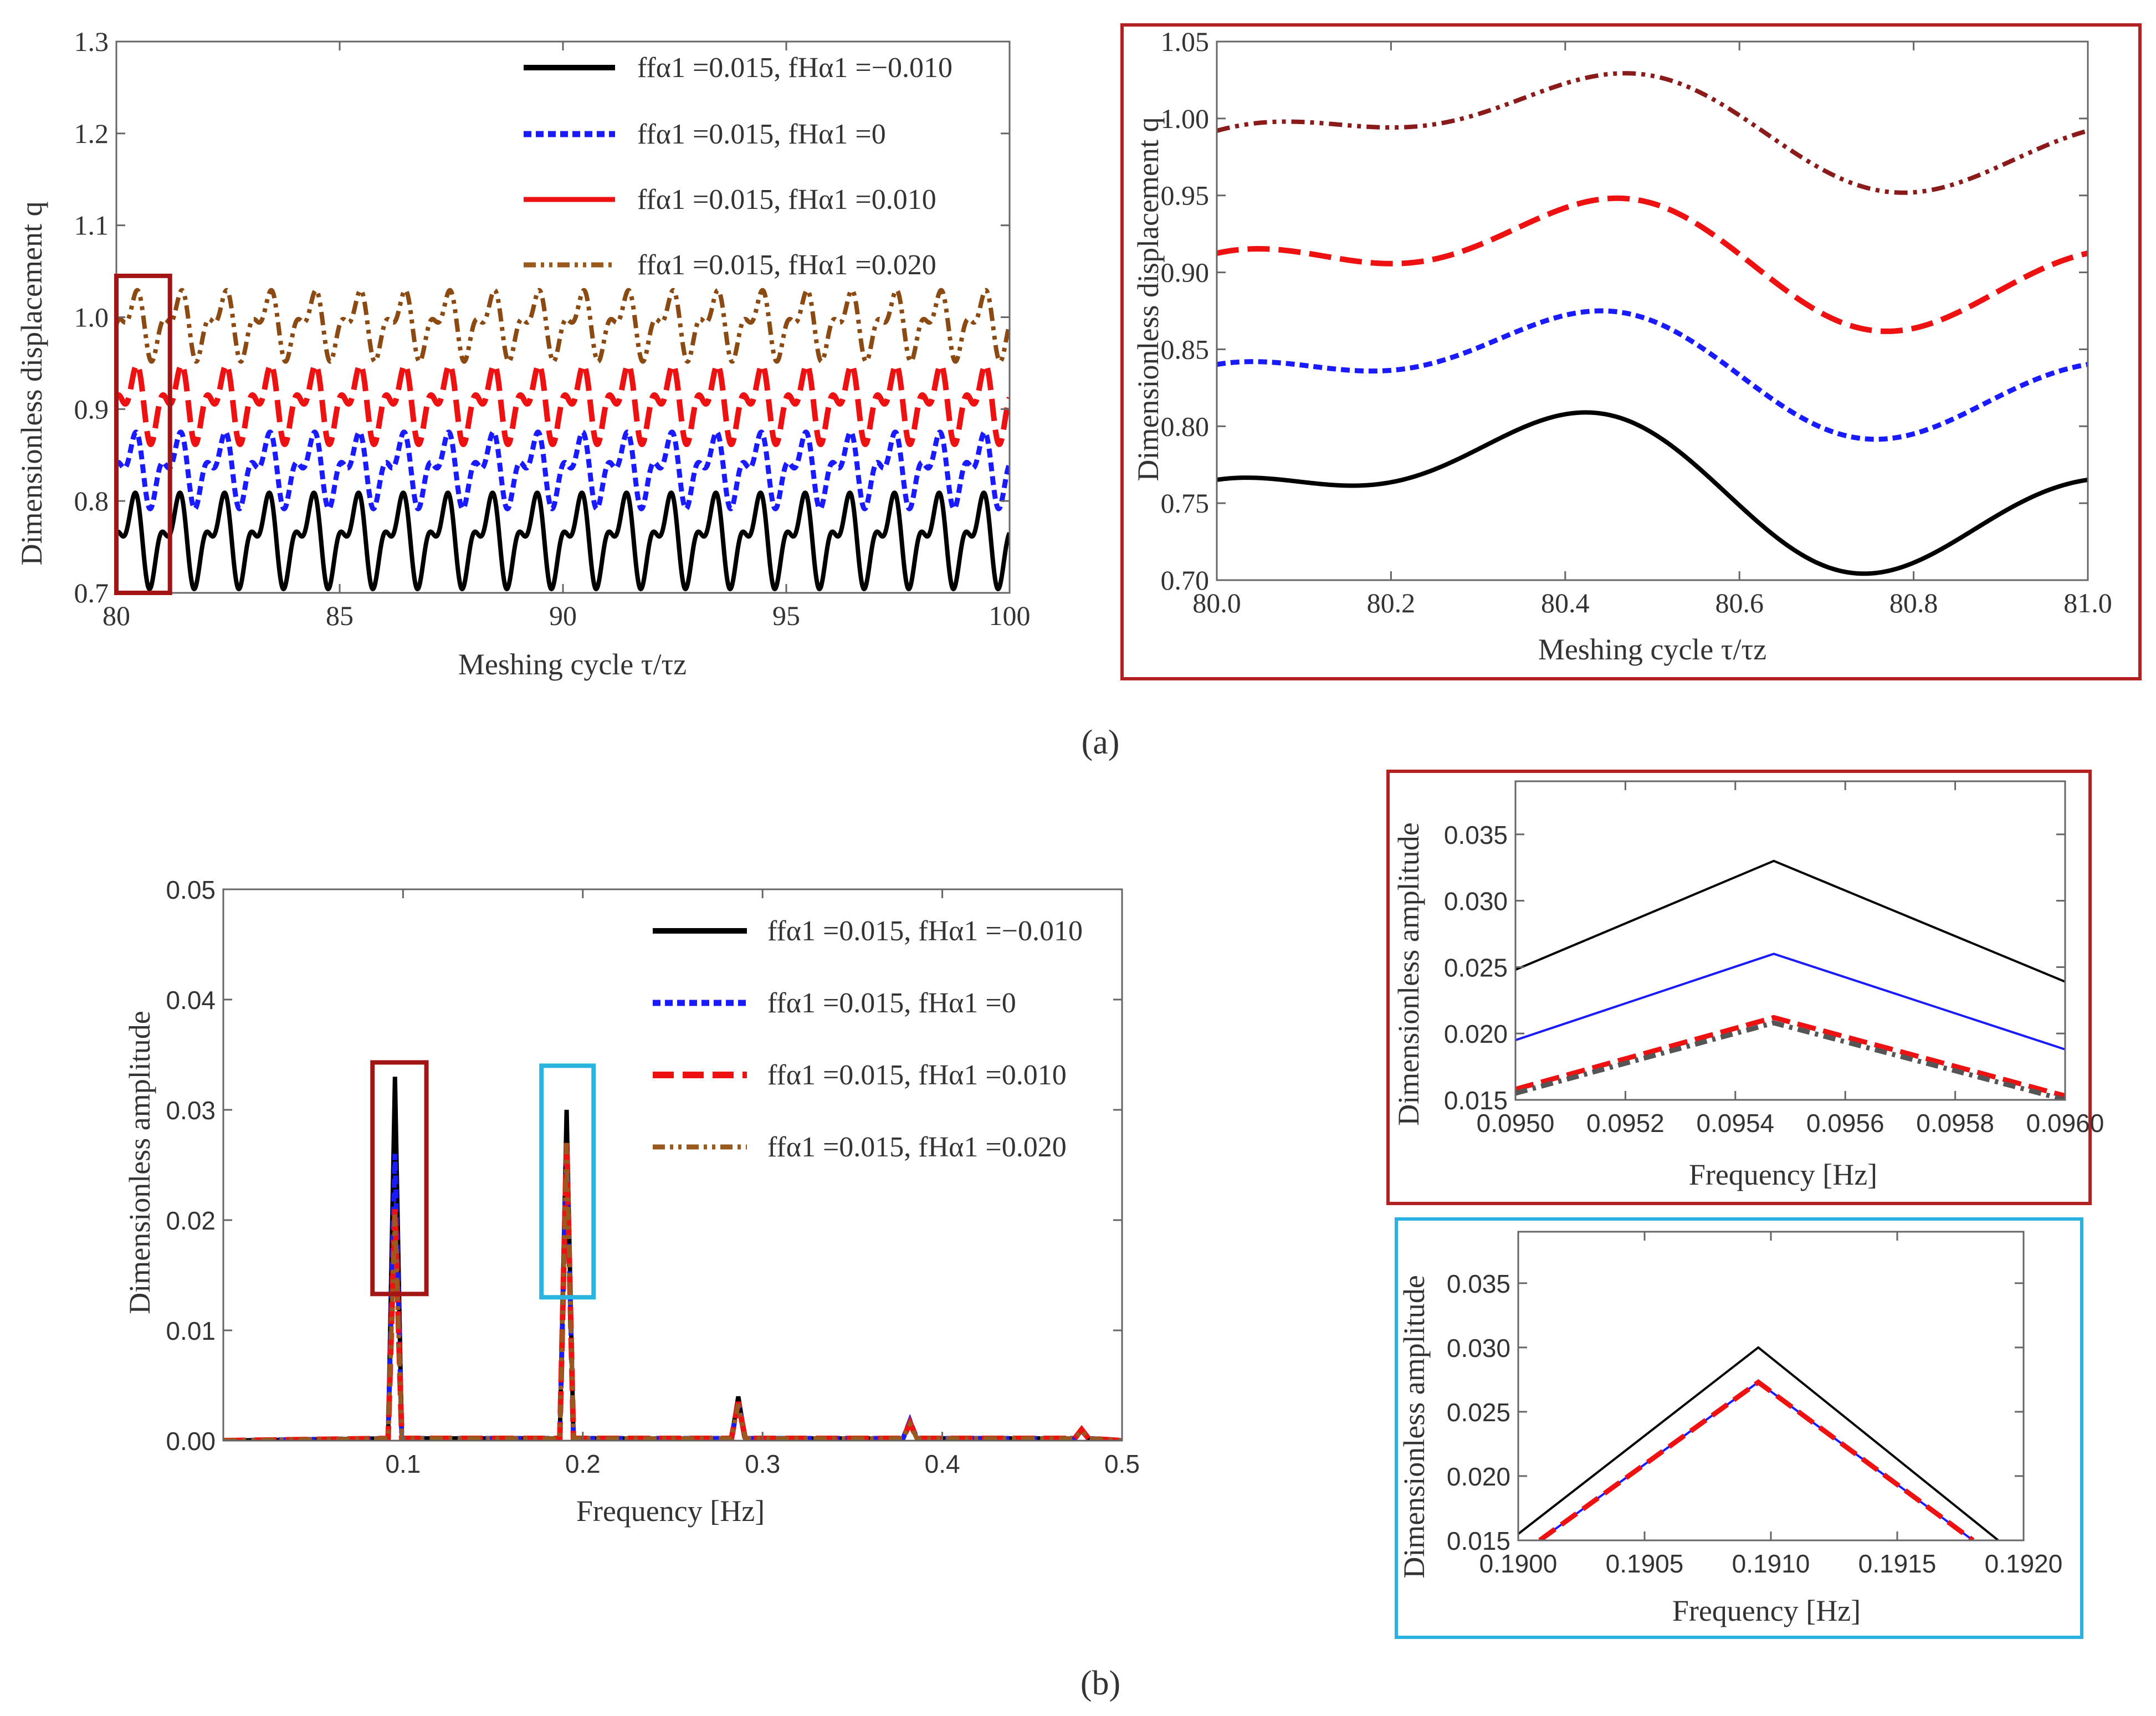 The image size is (2156, 1716). Describe the element at coordinates (92, 592) in the screenshot. I see `y-tick-label: 0.7` at that location.